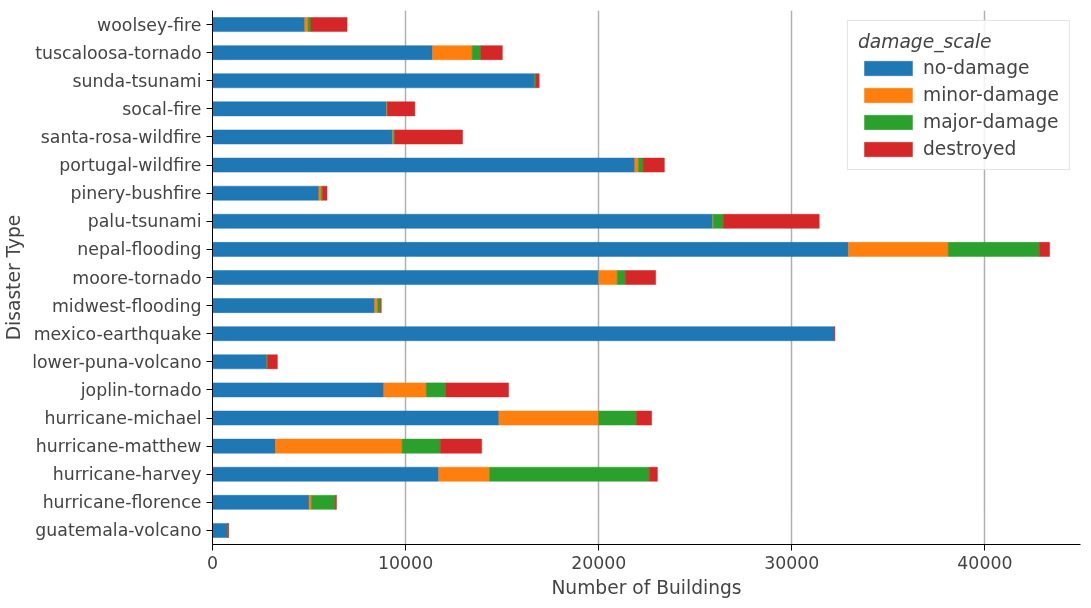 This screenshot has height=608, width=1091. What do you see at coordinates (976, 67) in the screenshot?
I see `legend-label: no-damage` at bounding box center [976, 67].